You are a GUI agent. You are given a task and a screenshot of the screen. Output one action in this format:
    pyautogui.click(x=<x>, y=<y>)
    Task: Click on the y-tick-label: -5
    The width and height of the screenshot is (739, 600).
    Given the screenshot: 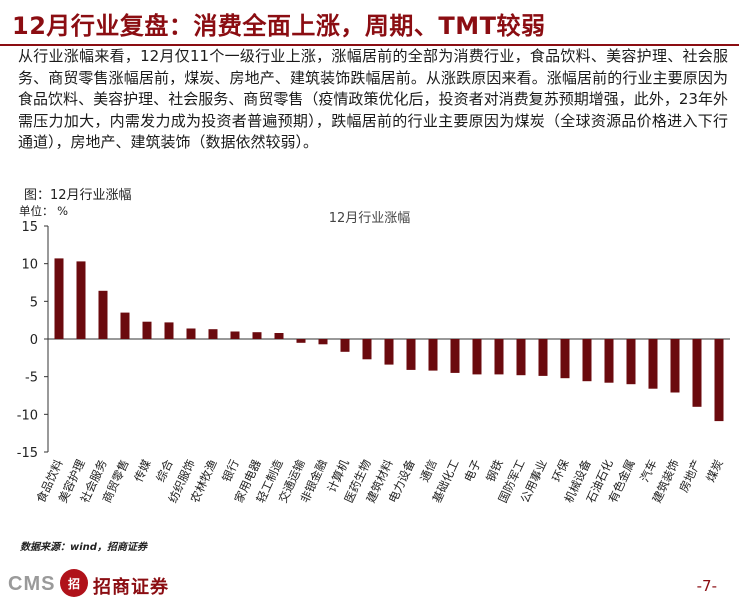 What is the action you would take?
    pyautogui.click(x=31, y=378)
    